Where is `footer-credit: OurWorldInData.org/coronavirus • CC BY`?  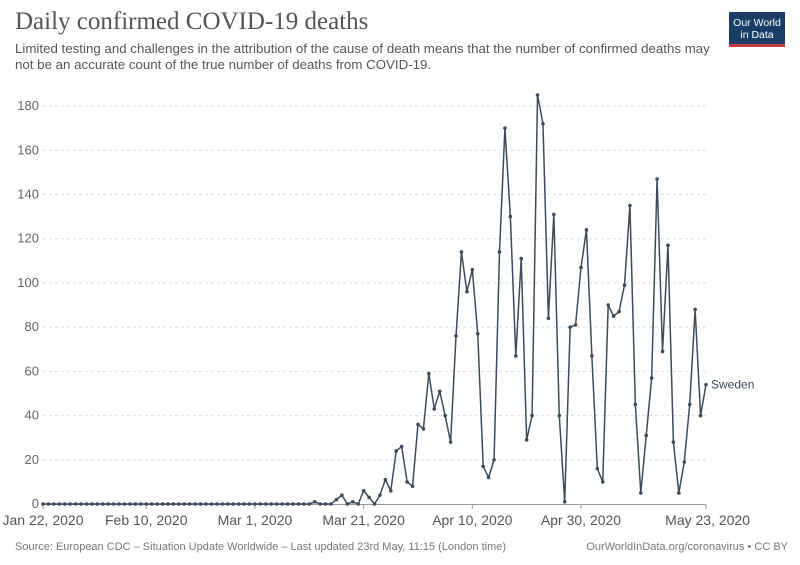
footer-credit: OurWorldInData.org/coronavirus • CC BY is located at coordinates (687, 547).